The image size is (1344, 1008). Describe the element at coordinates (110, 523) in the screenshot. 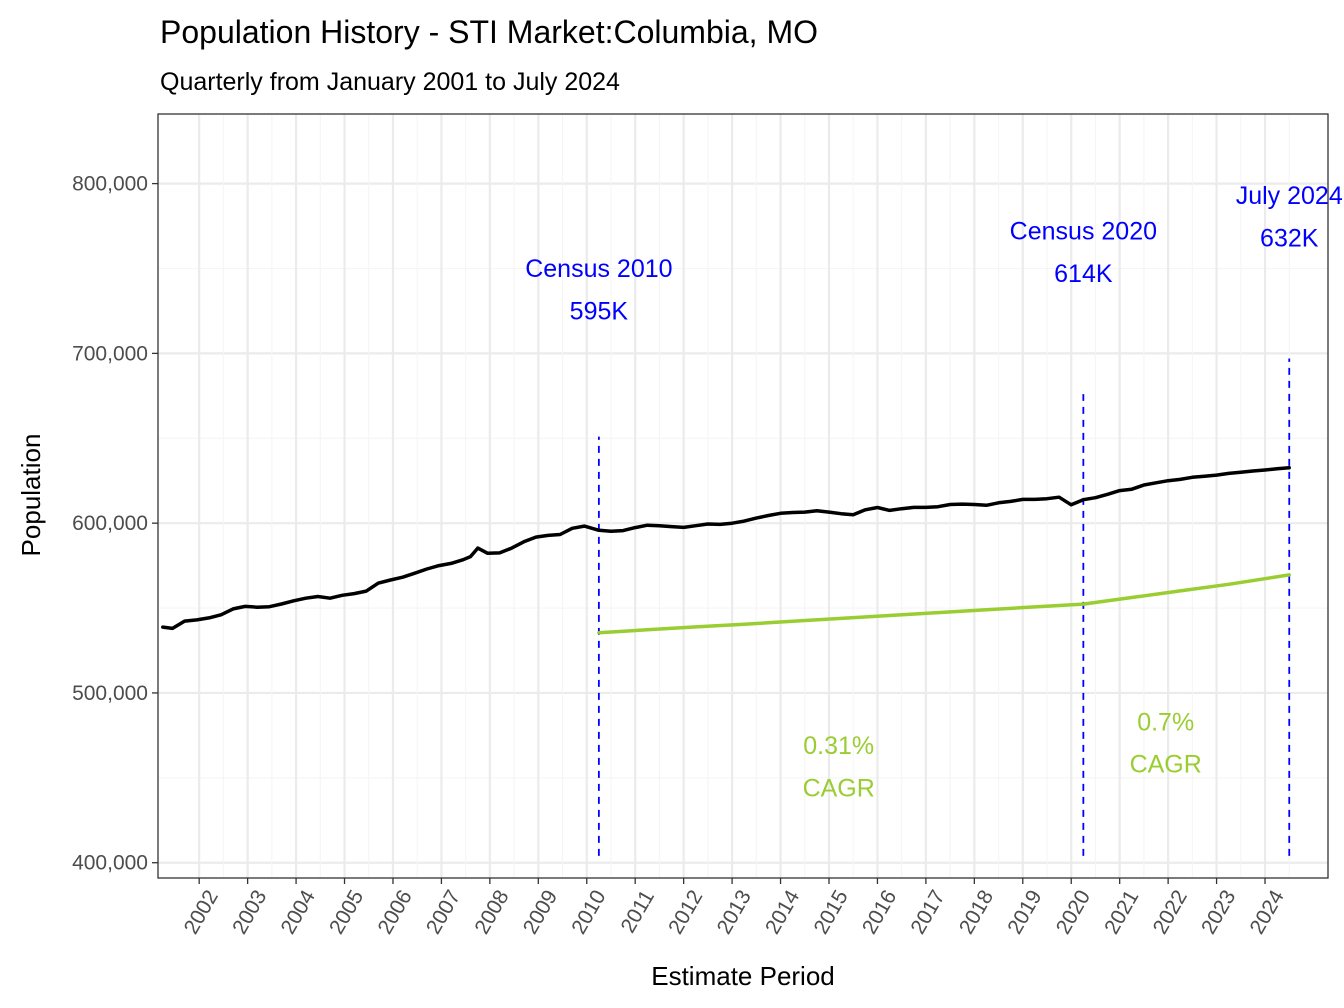

I see `y-tick-label: 600,000` at that location.